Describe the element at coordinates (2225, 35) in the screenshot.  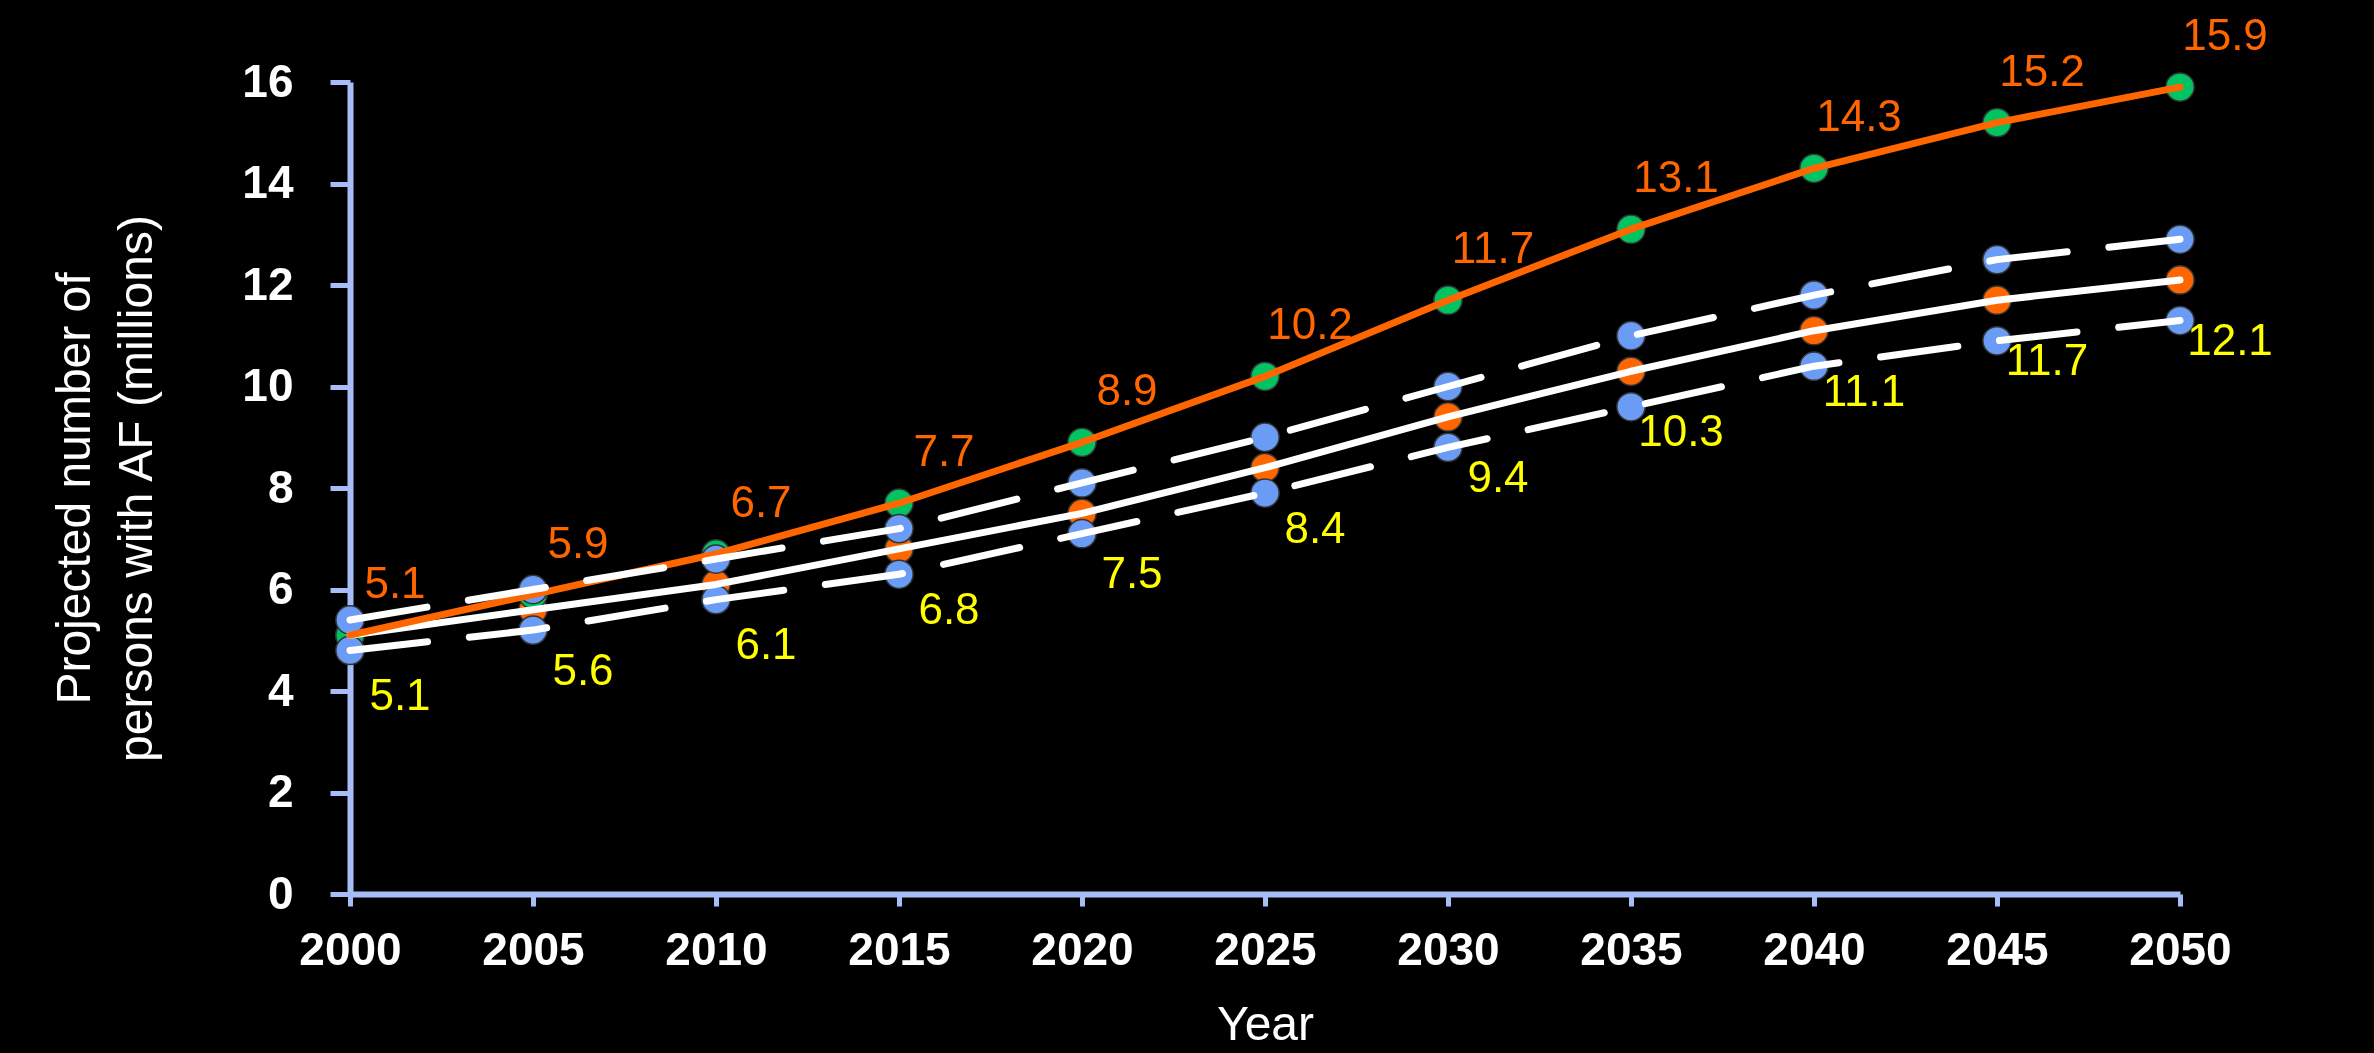
I see `data-label: 15.9` at that location.